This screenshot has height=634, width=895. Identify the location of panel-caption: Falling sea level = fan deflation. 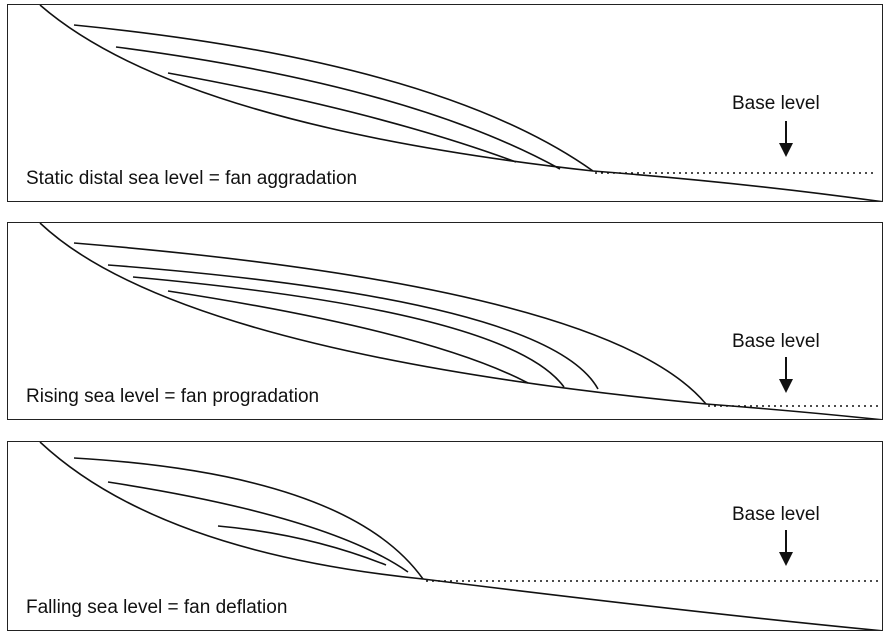
(157, 607).